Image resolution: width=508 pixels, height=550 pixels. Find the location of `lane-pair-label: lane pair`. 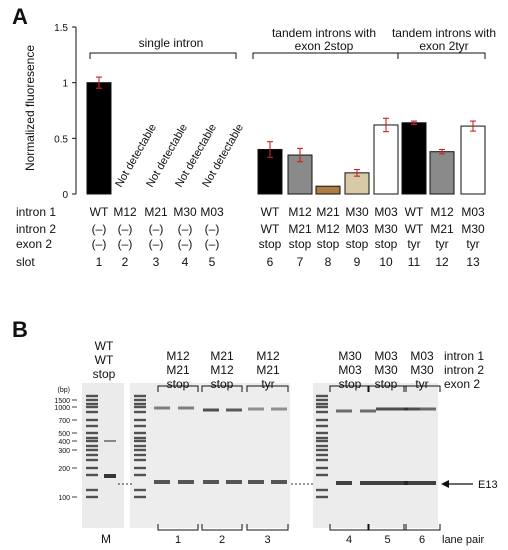

lane-pair-label: lane pair is located at coordinates (463, 540).